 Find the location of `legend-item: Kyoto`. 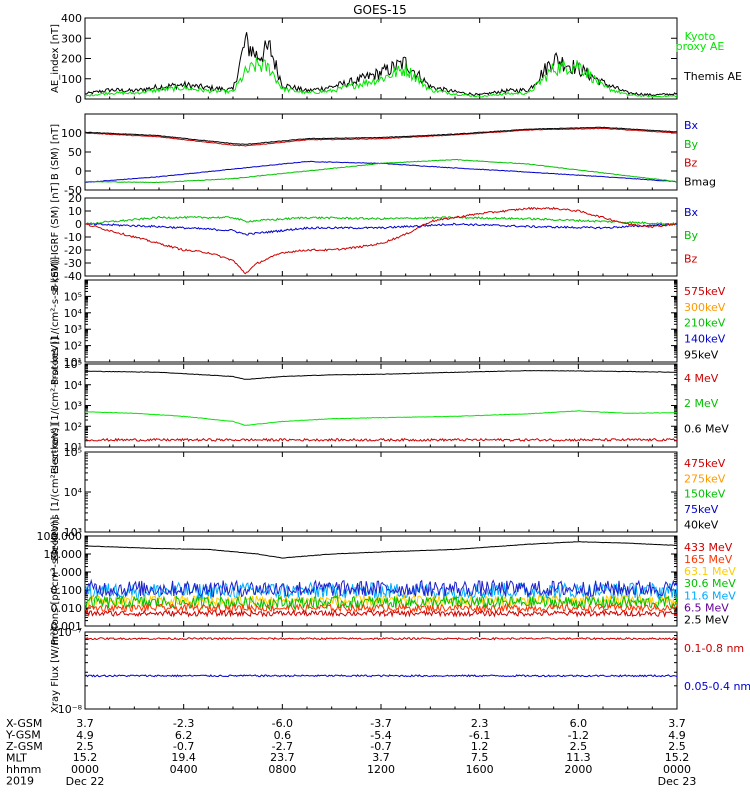

legend-item: Kyoto is located at coordinates (700, 36).